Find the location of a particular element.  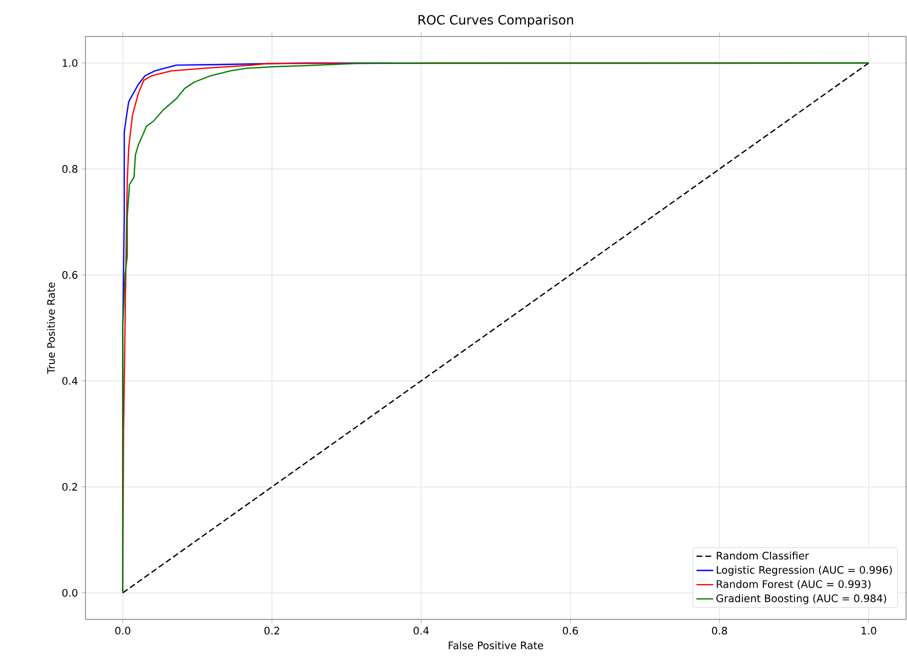

x-tick-label: 0.0 is located at coordinates (122, 630).